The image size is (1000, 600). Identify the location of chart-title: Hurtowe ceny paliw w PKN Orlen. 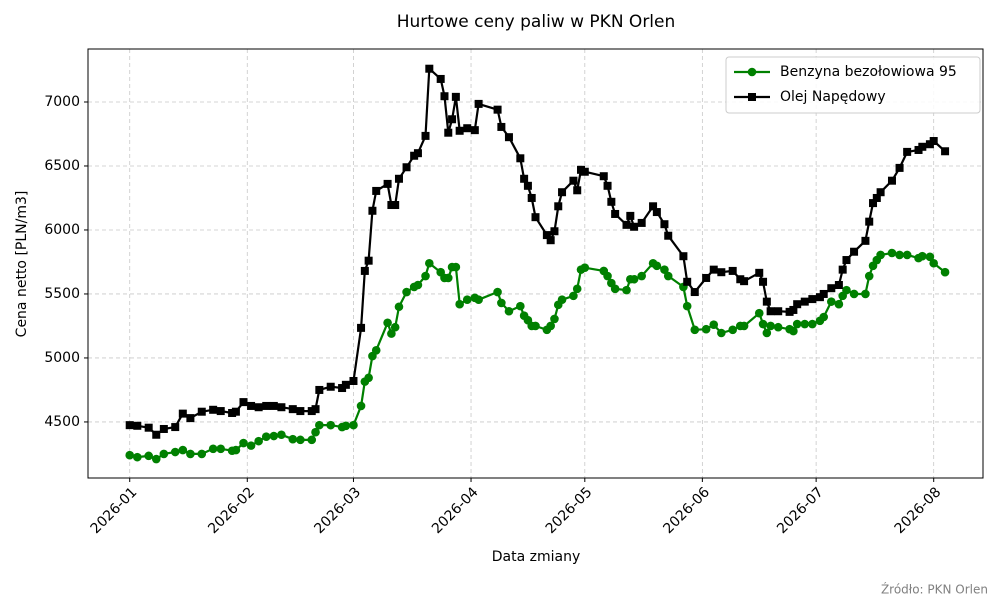
(536, 22).